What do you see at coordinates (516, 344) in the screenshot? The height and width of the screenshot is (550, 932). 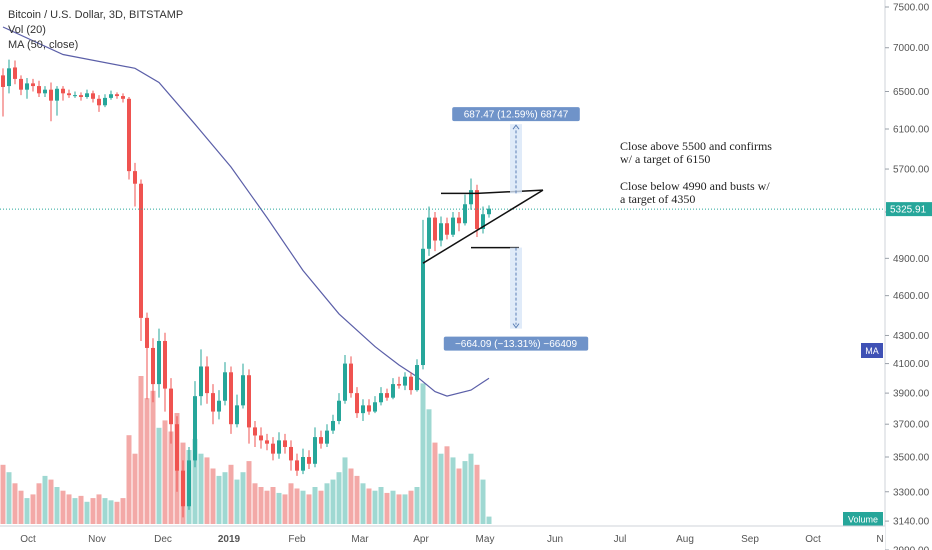 I see `down-measure-label: −664.09 (−13.31%) −66409` at bounding box center [516, 344].